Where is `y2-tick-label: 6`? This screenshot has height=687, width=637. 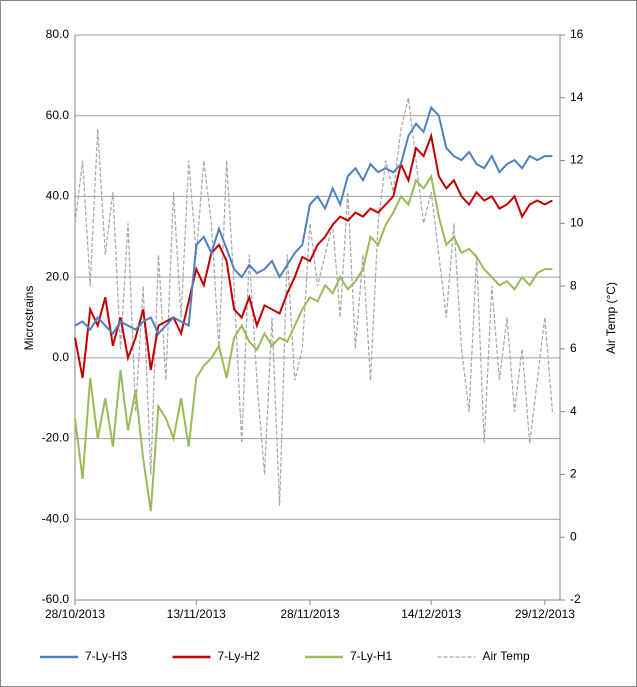 y2-tick-label: 6 is located at coordinates (573, 348).